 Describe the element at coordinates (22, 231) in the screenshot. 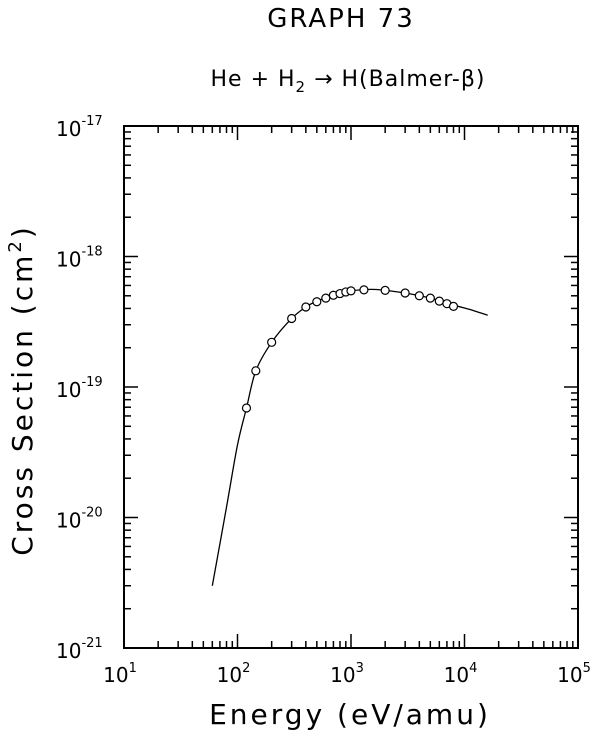

I see `y-axis-label-end: )` at that location.